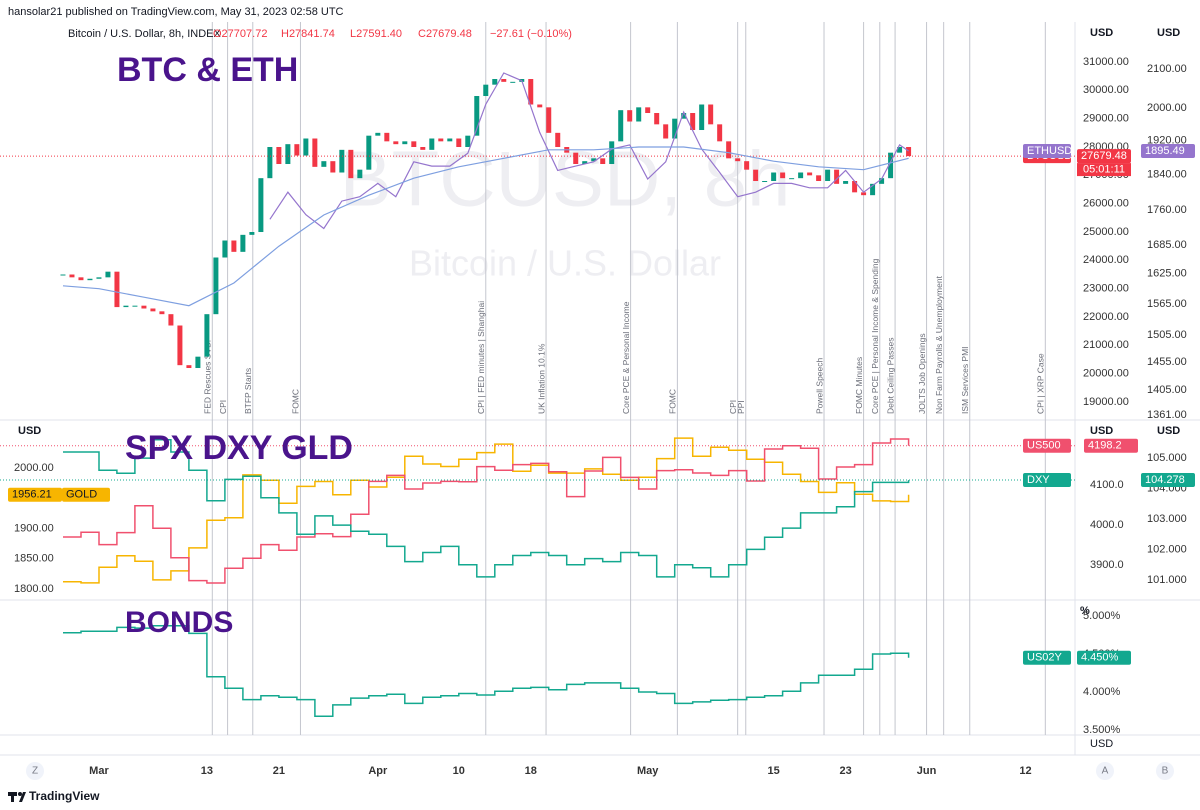 Image resolution: width=1200 pixels, height=810 pixels. Describe the element at coordinates (1102, 730) in the screenshot. I see `y-tick-label: 3.500%` at that location.